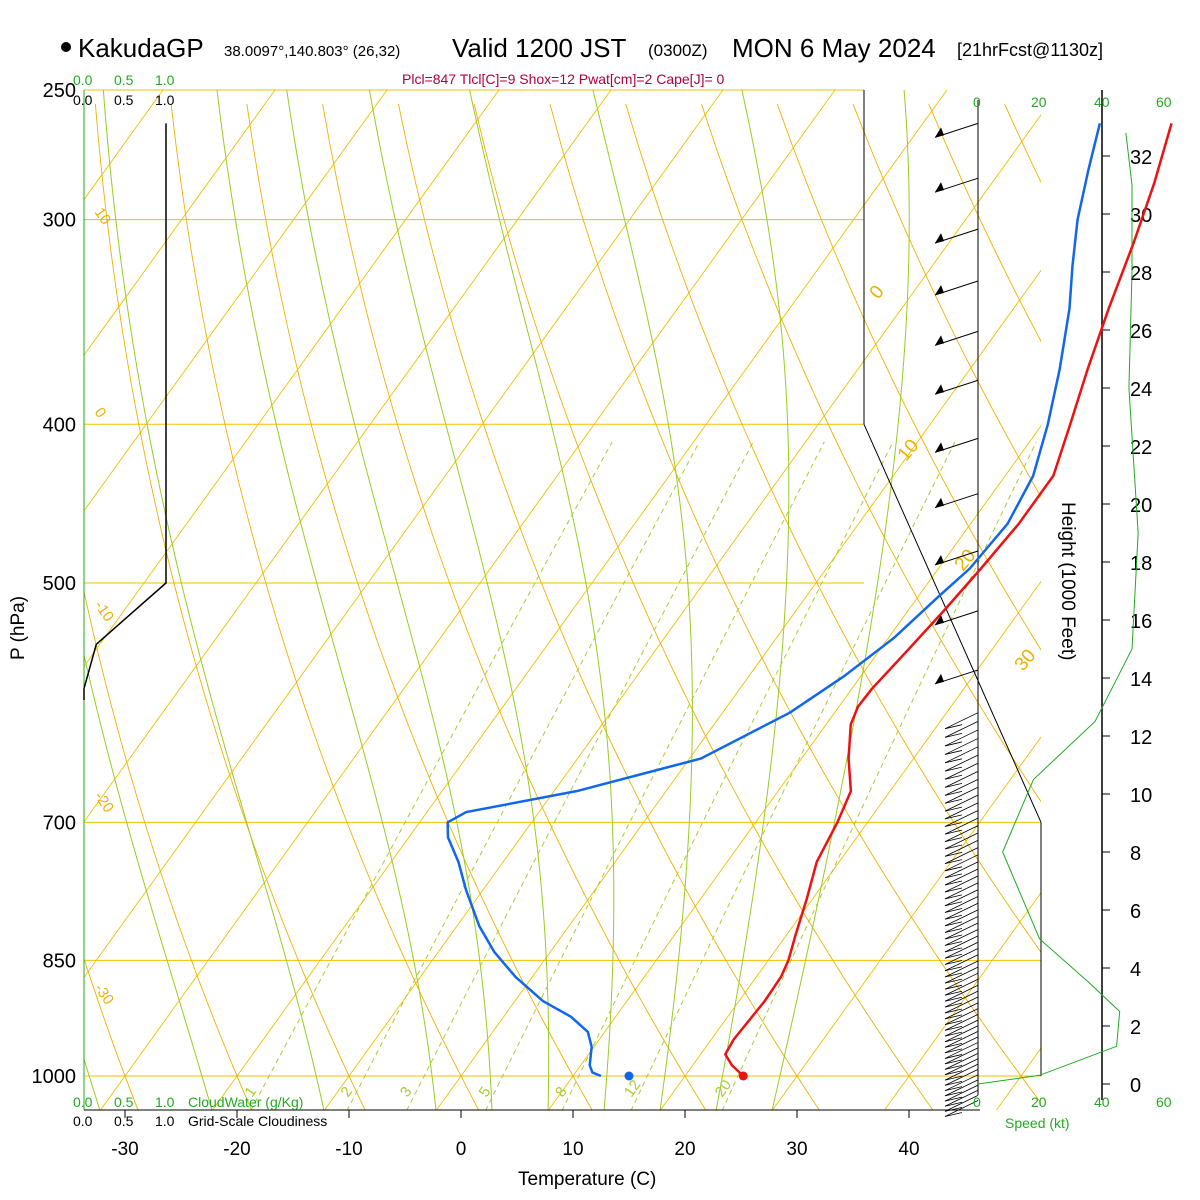 Image resolution: width=1200 pixels, height=1200 pixels. Describe the element at coordinates (18, 628) in the screenshot. I see `y-axis-label: P (hPa)` at that location.